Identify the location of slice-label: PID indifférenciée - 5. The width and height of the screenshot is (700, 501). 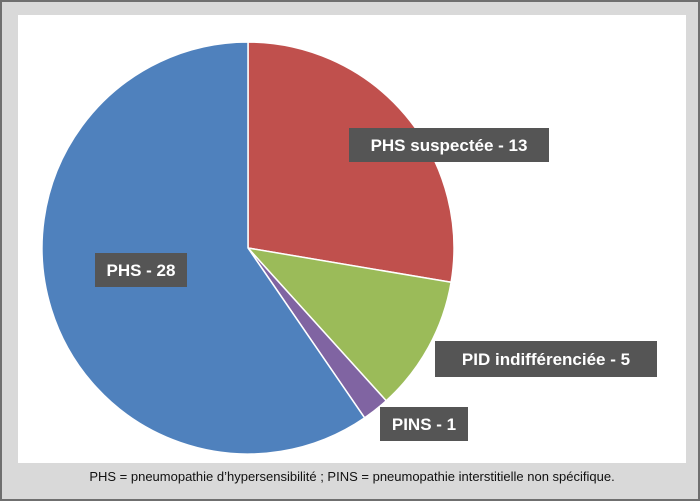
(546, 359).